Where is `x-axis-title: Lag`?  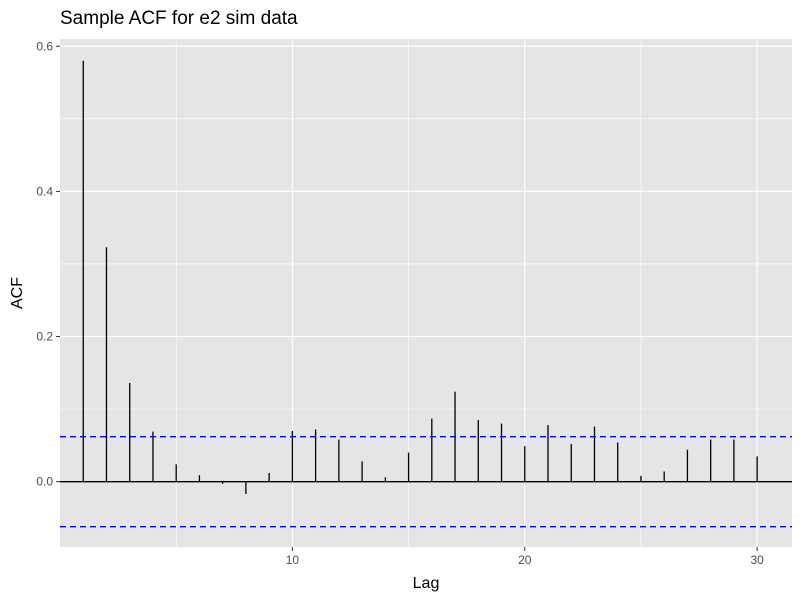 x-axis-title: Lag is located at coordinates (426, 583).